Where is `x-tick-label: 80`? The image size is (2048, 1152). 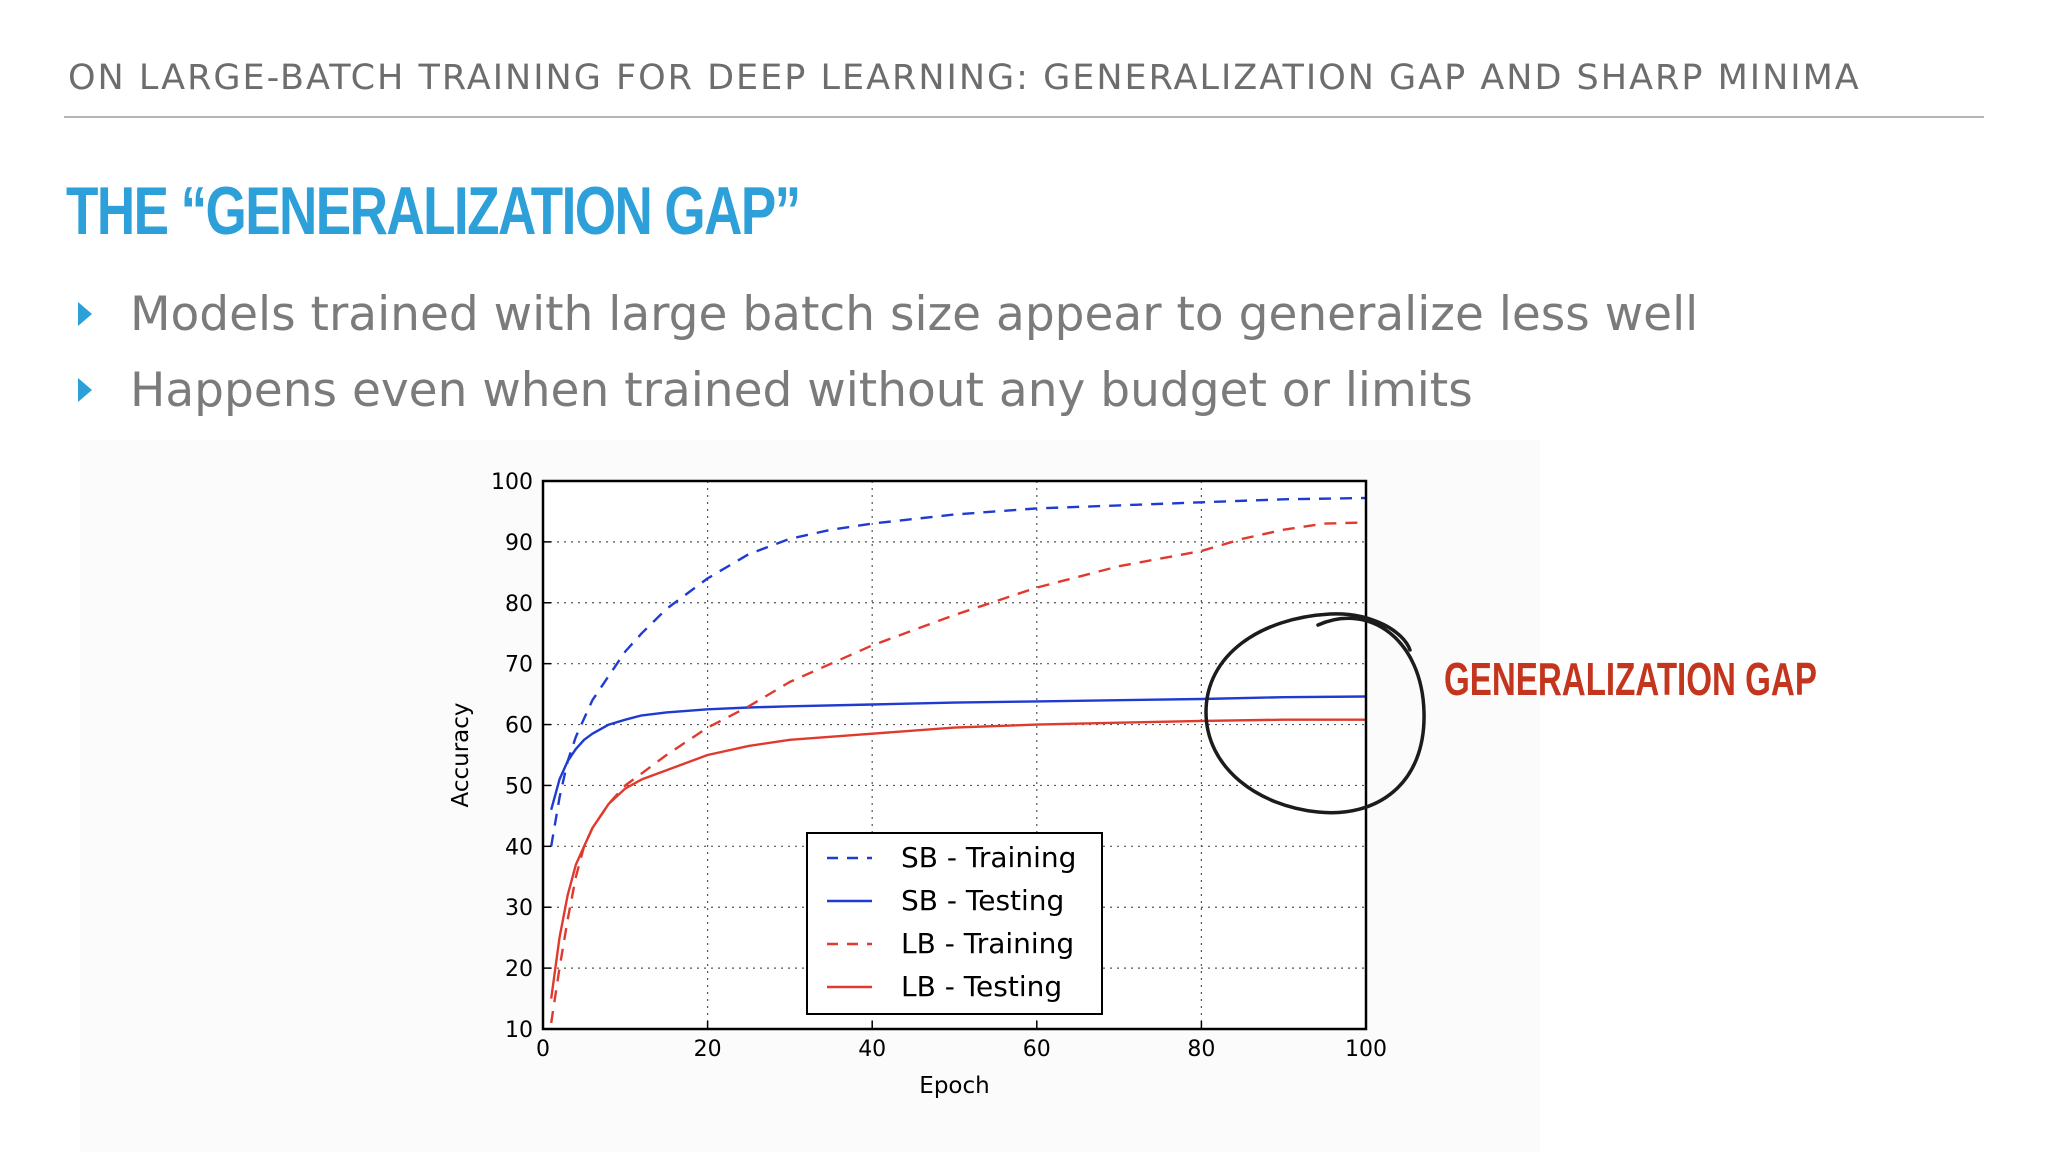
x-tick-label: 80 is located at coordinates (1201, 1049).